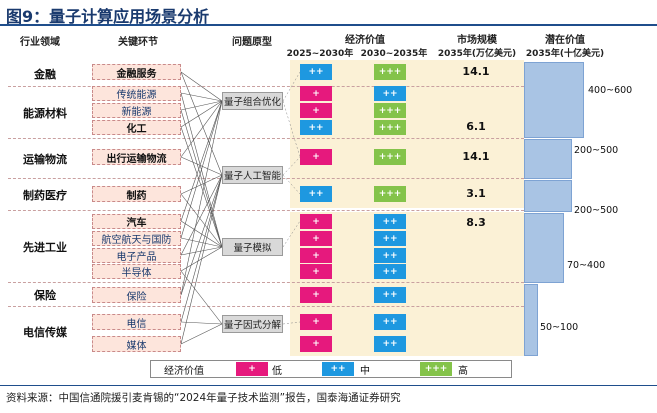 The image size is (657, 413). What do you see at coordinates (316, 93) in the screenshot?
I see `econ-2025-traditional-energy: +` at bounding box center [316, 93].